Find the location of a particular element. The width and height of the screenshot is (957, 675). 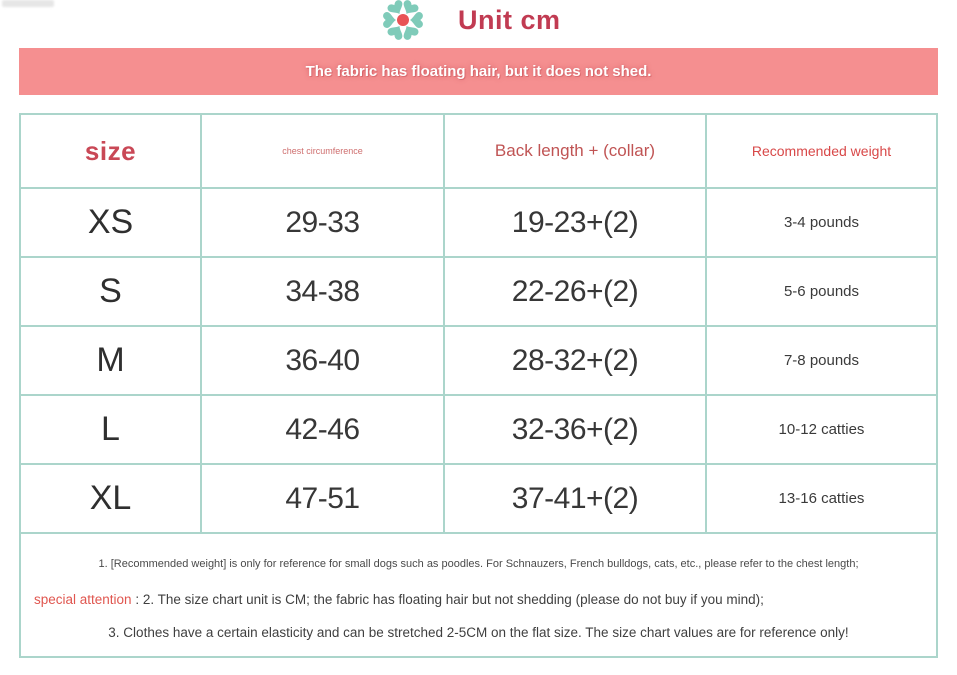

table-cell-size: S is located at coordinates (111, 292).